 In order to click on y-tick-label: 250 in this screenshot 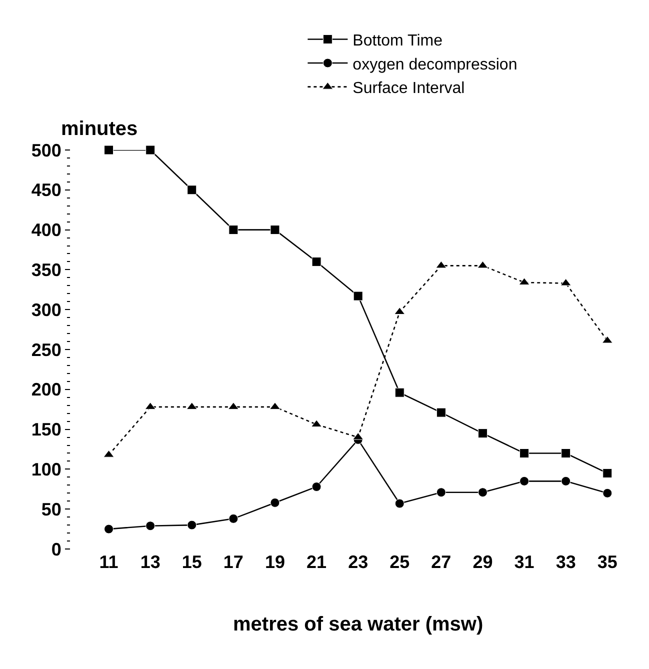, I will do `click(46, 350)`.